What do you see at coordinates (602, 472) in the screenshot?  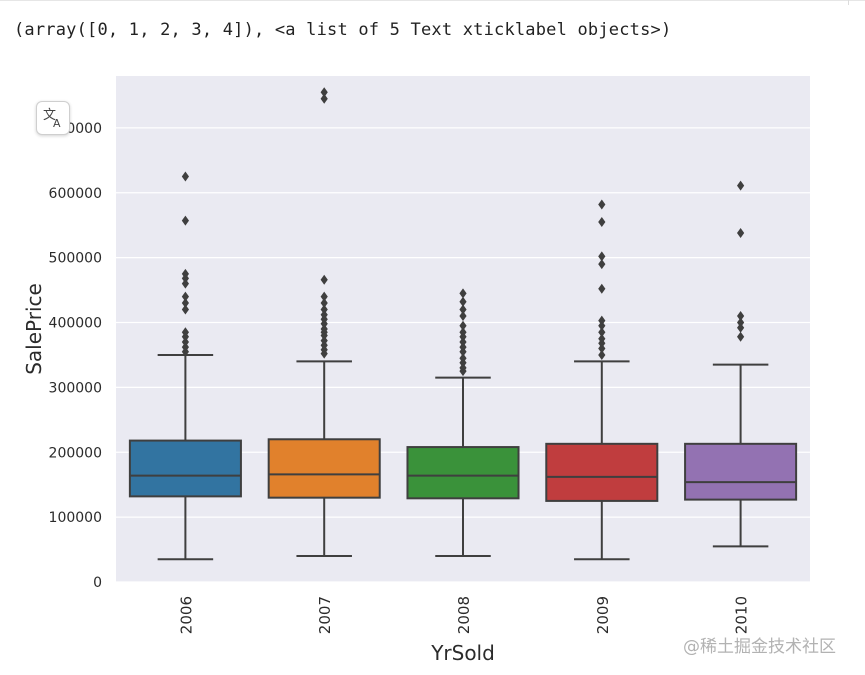 I see `box-2009` at bounding box center [602, 472].